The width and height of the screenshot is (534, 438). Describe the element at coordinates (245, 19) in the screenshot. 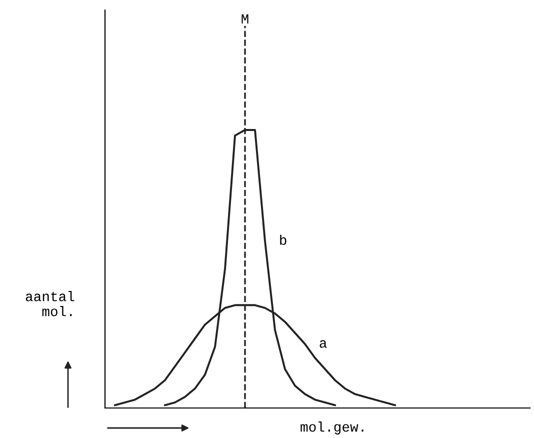

I see `text: M` at that location.